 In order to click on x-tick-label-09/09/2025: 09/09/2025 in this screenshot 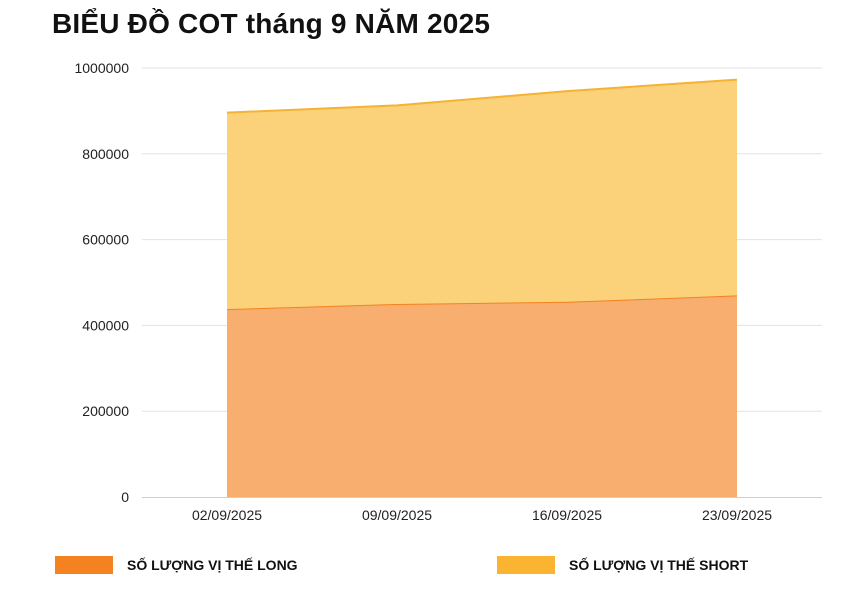, I will do `click(397, 515)`.